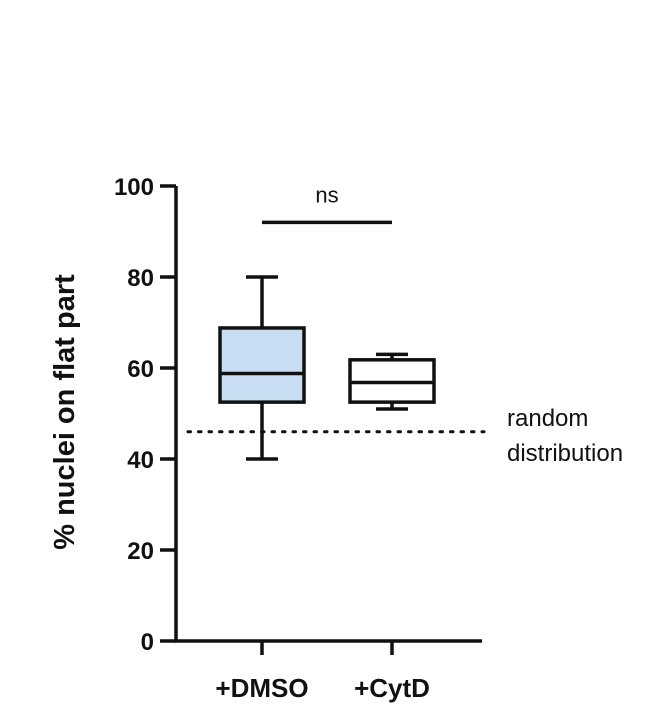  I want to click on y-tick-label: 60, so click(140, 369).